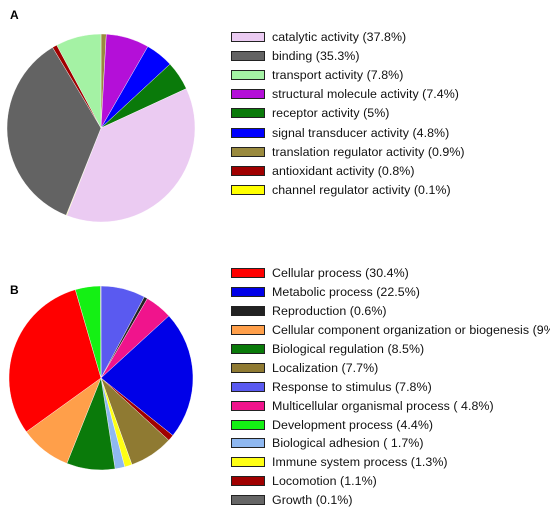 Image resolution: width=550 pixels, height=510 pixels. I want to click on legend-item: Response to stimulus (7.8%), so click(390, 386).